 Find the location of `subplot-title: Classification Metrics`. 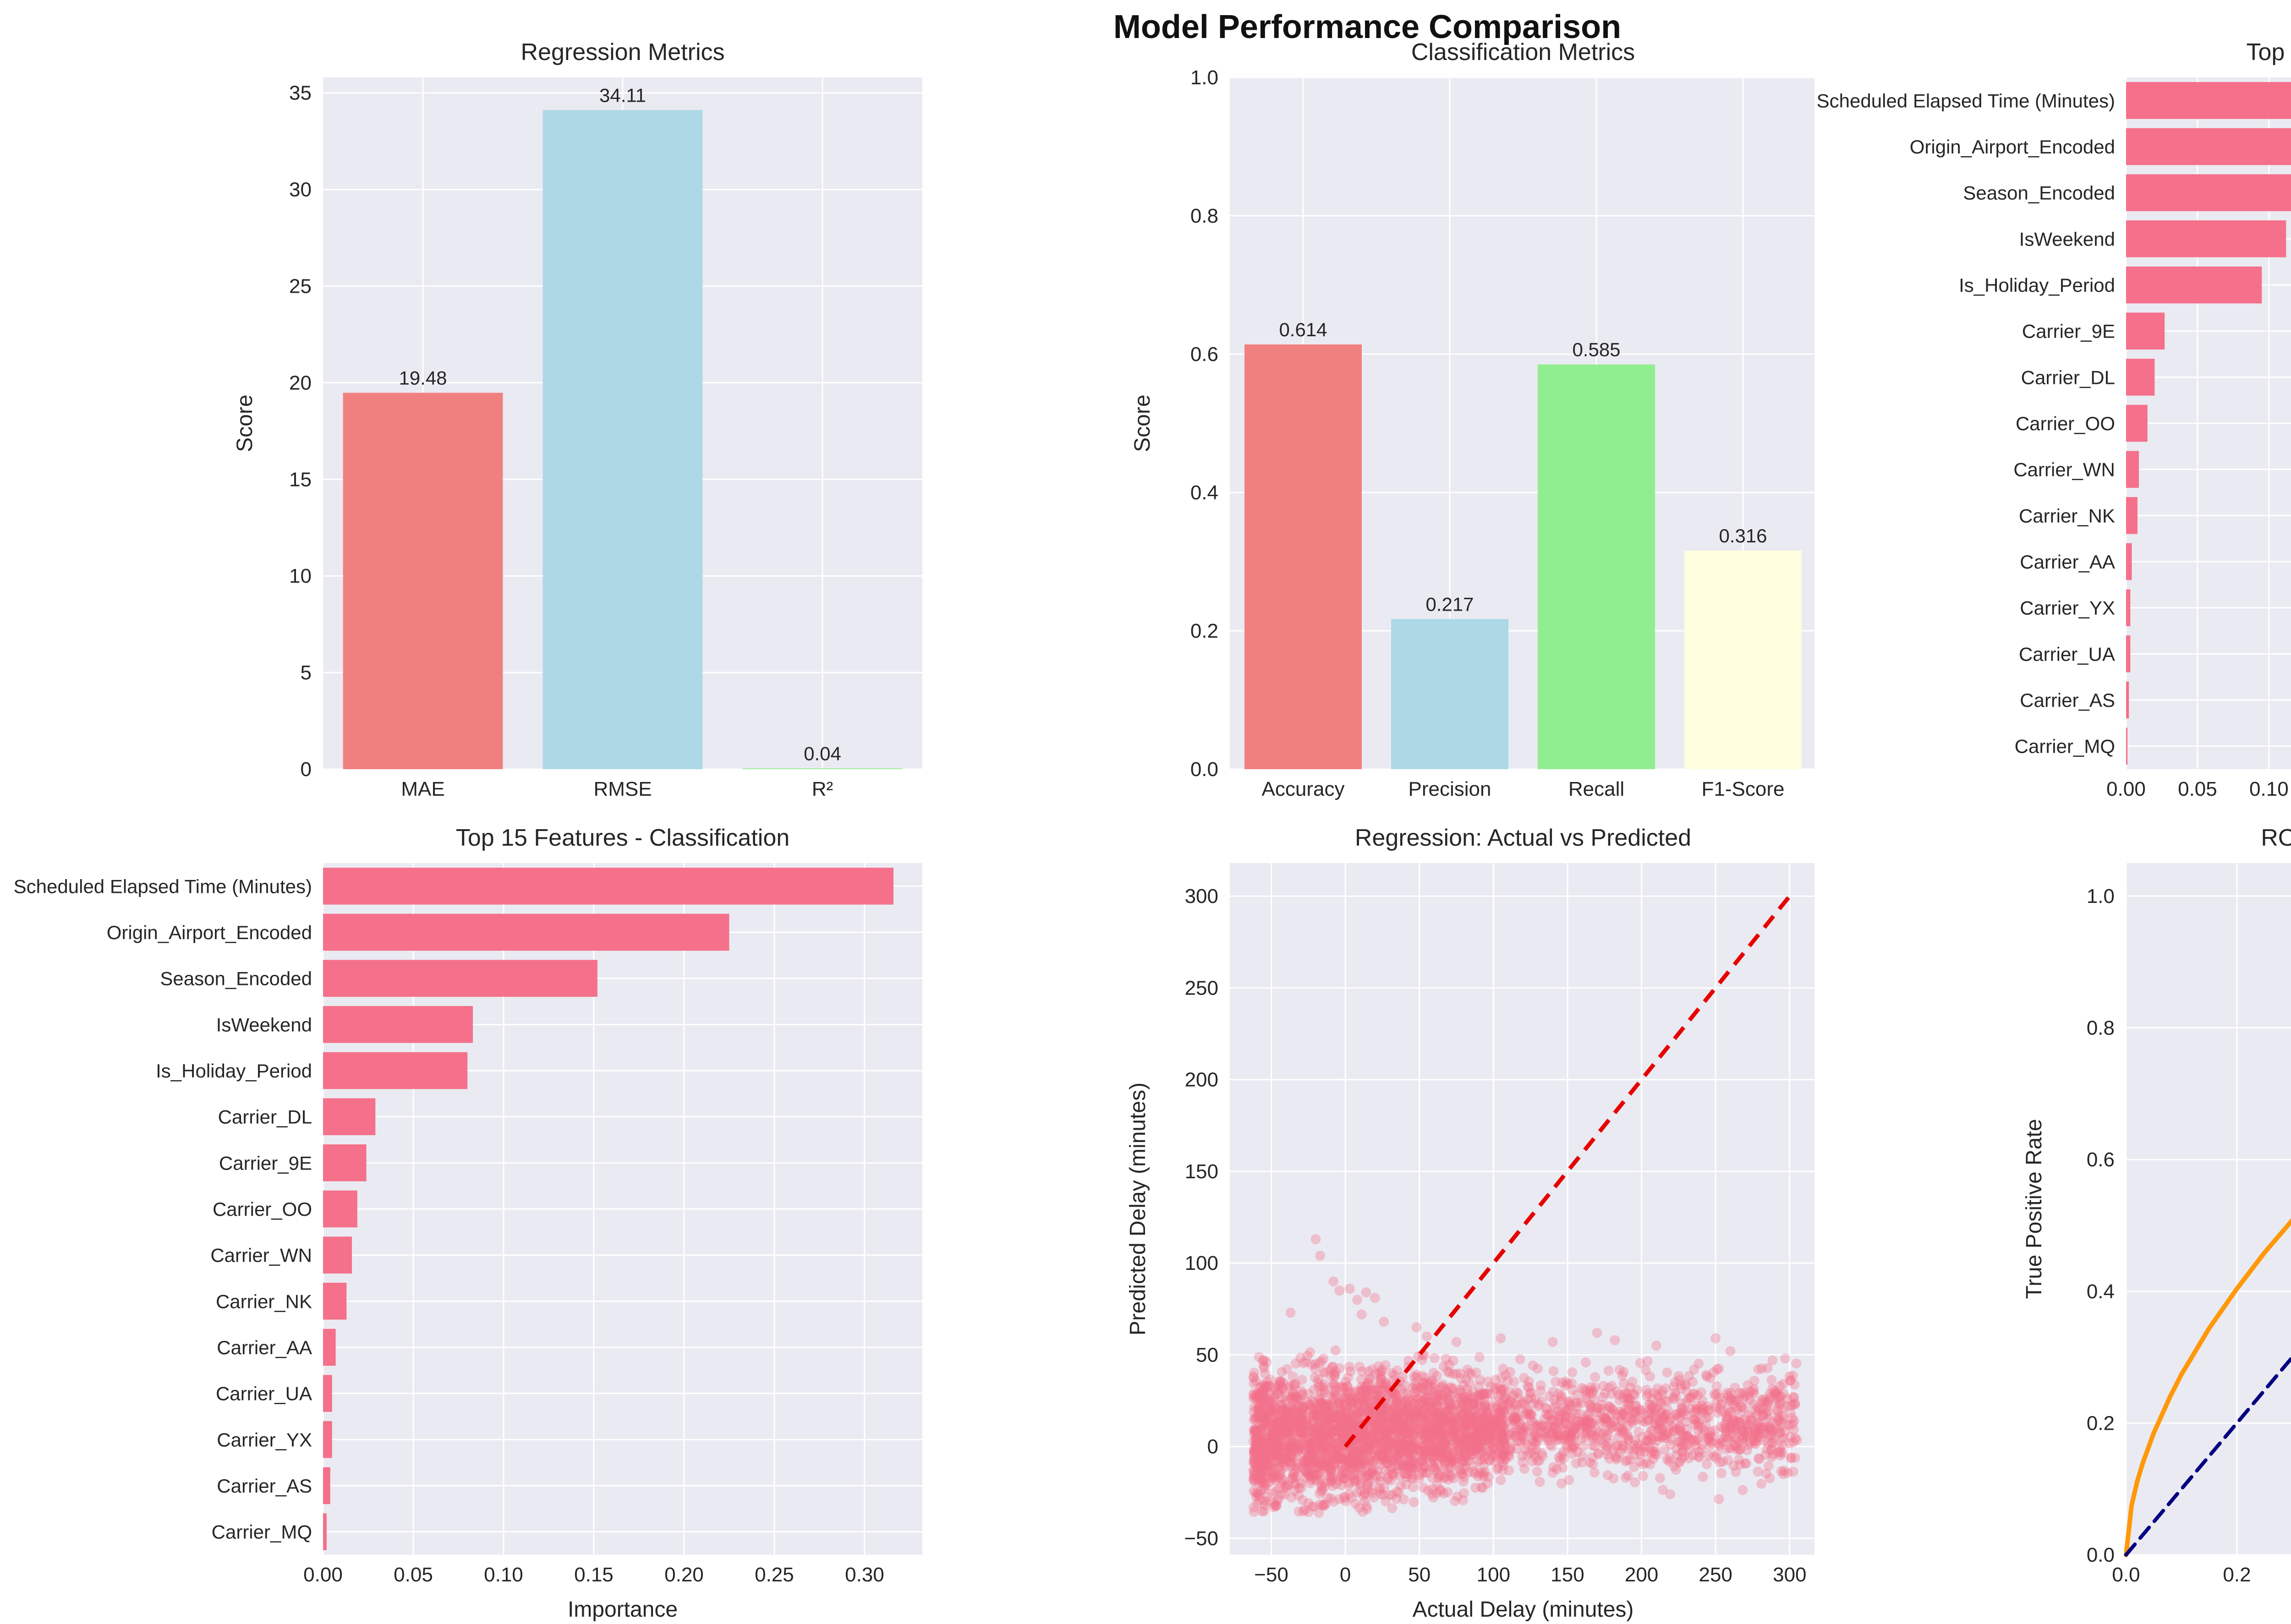

subplot-title: Classification Metrics is located at coordinates (1523, 52).